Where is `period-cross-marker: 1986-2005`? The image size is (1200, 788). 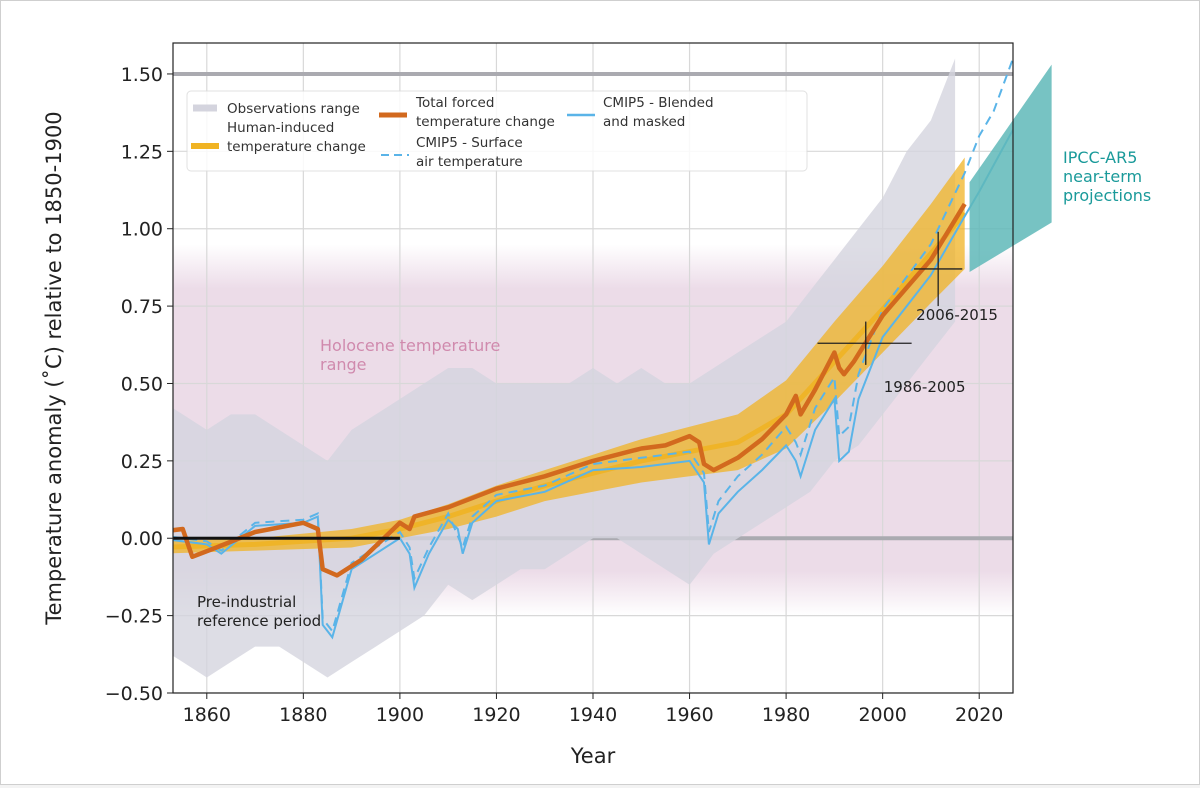
period-cross-marker: 1986-2005 is located at coordinates (891, 358).